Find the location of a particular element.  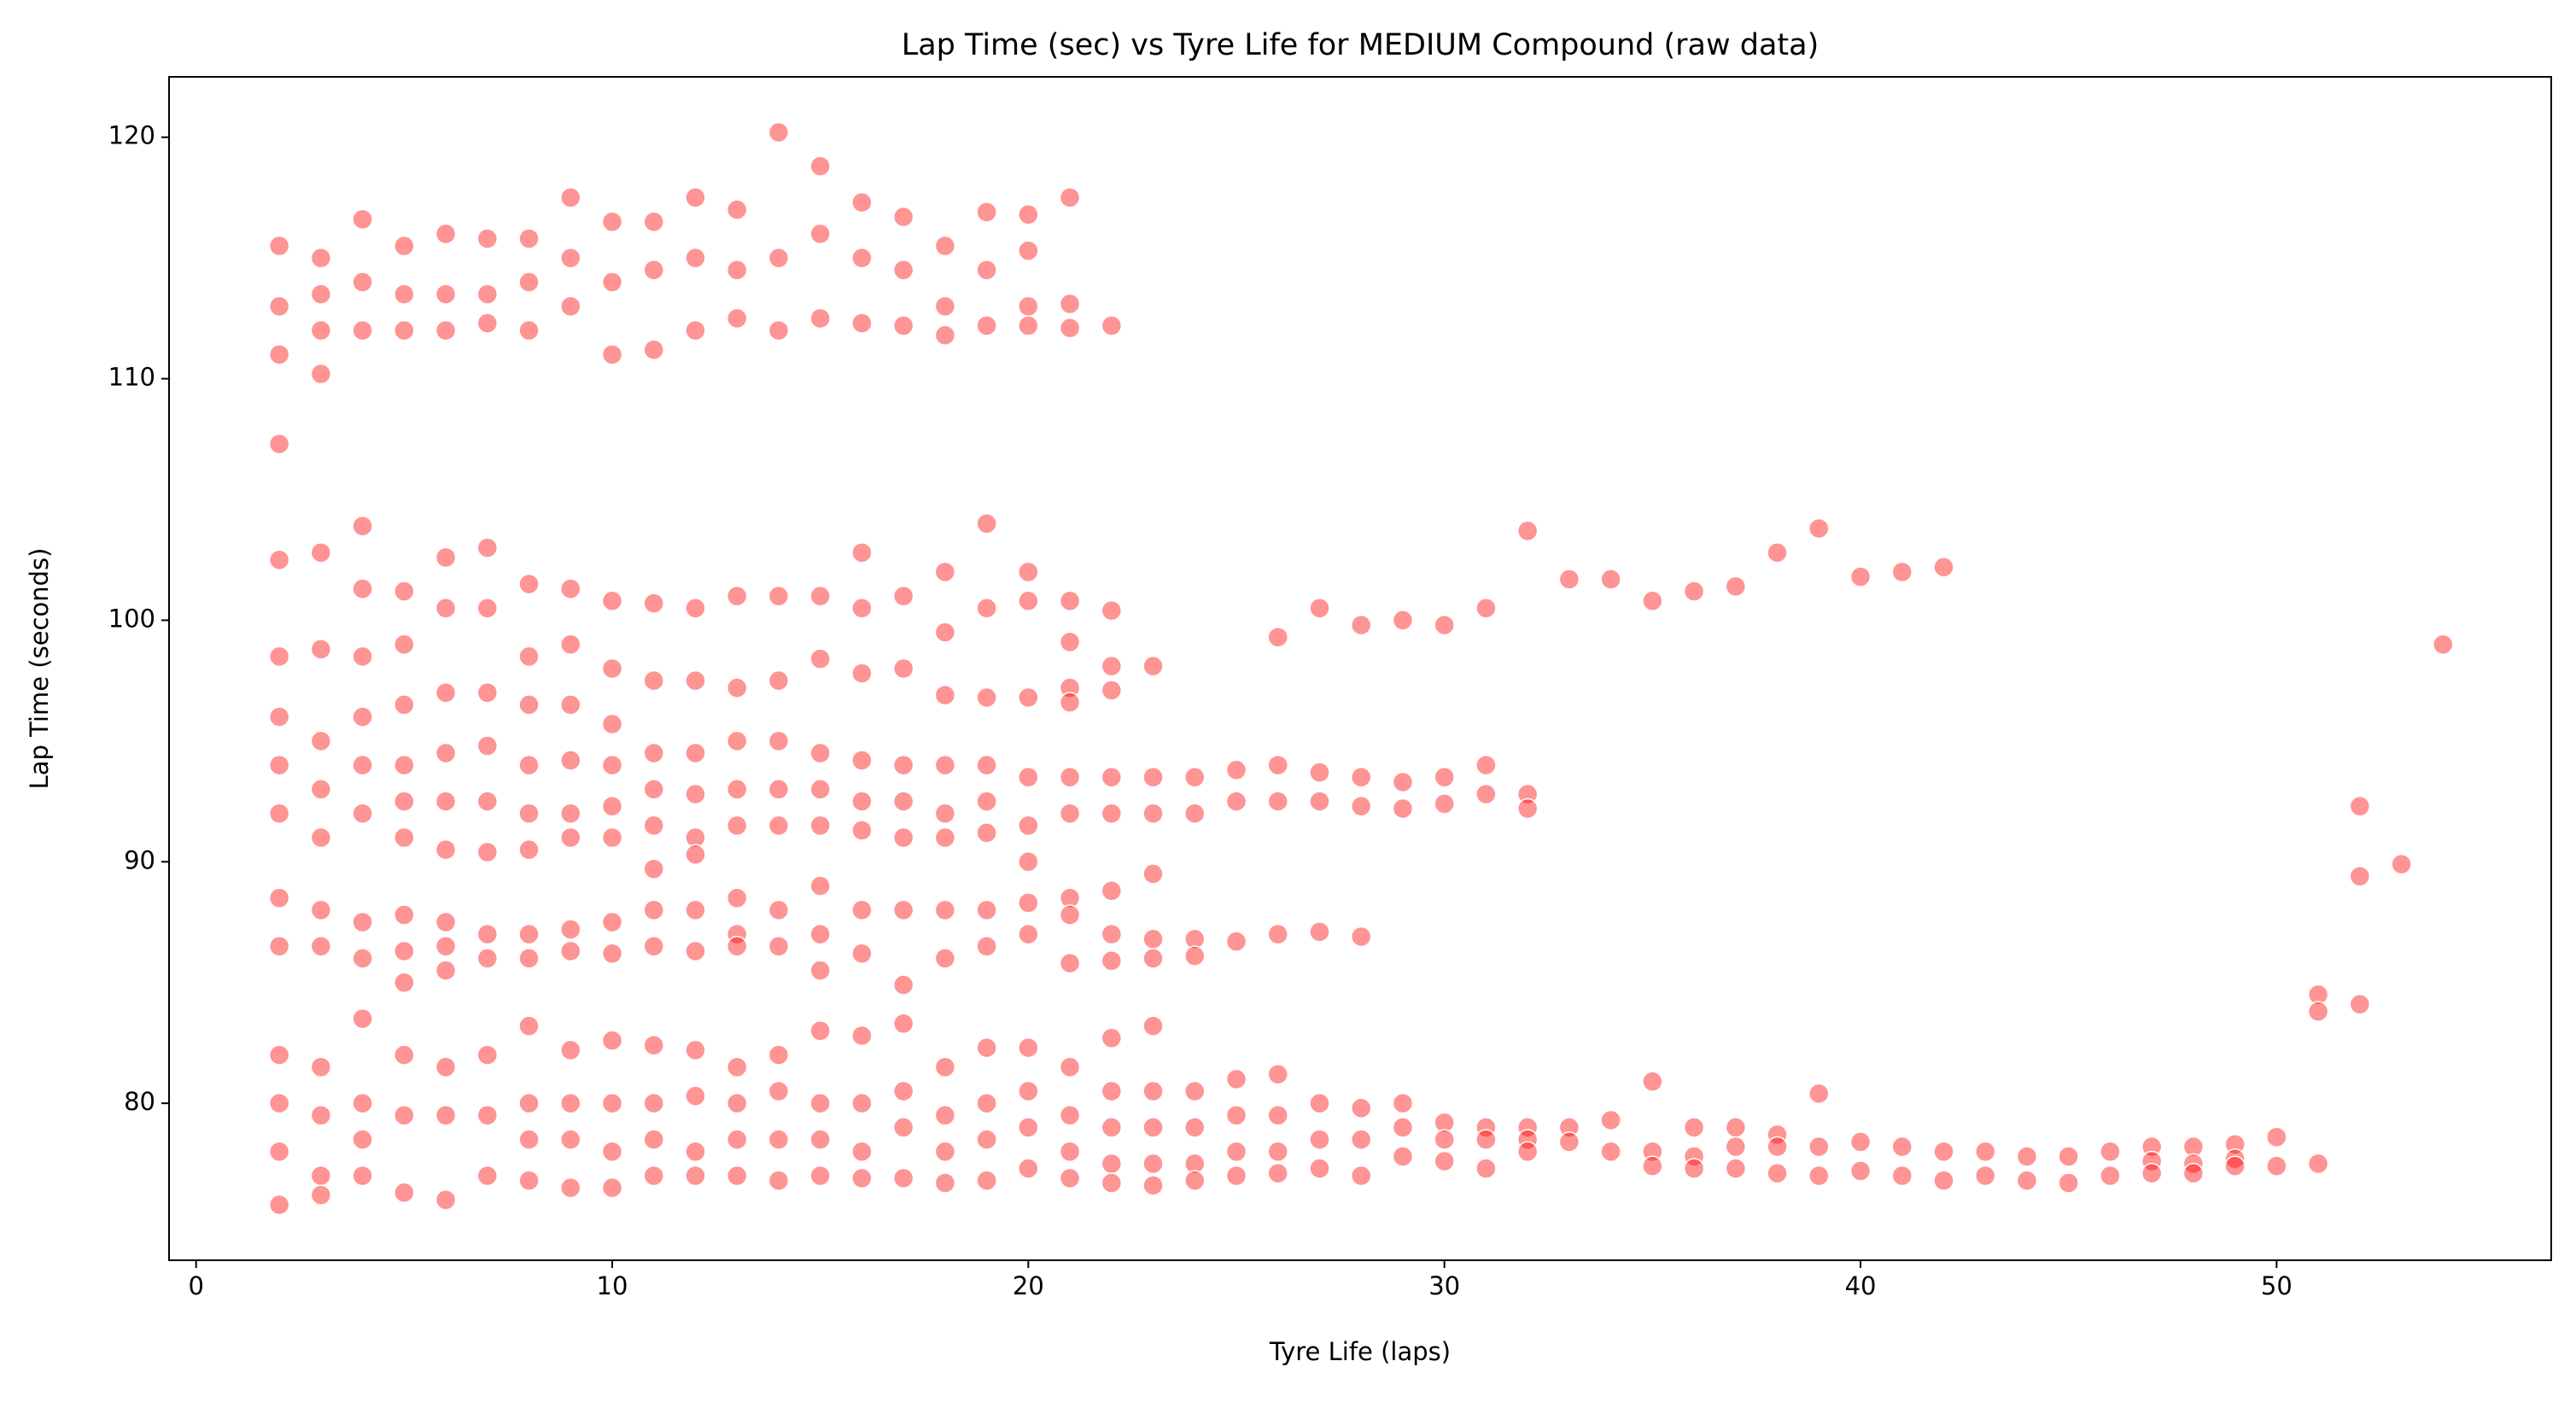

y-tick-label: 100 is located at coordinates (131, 619).